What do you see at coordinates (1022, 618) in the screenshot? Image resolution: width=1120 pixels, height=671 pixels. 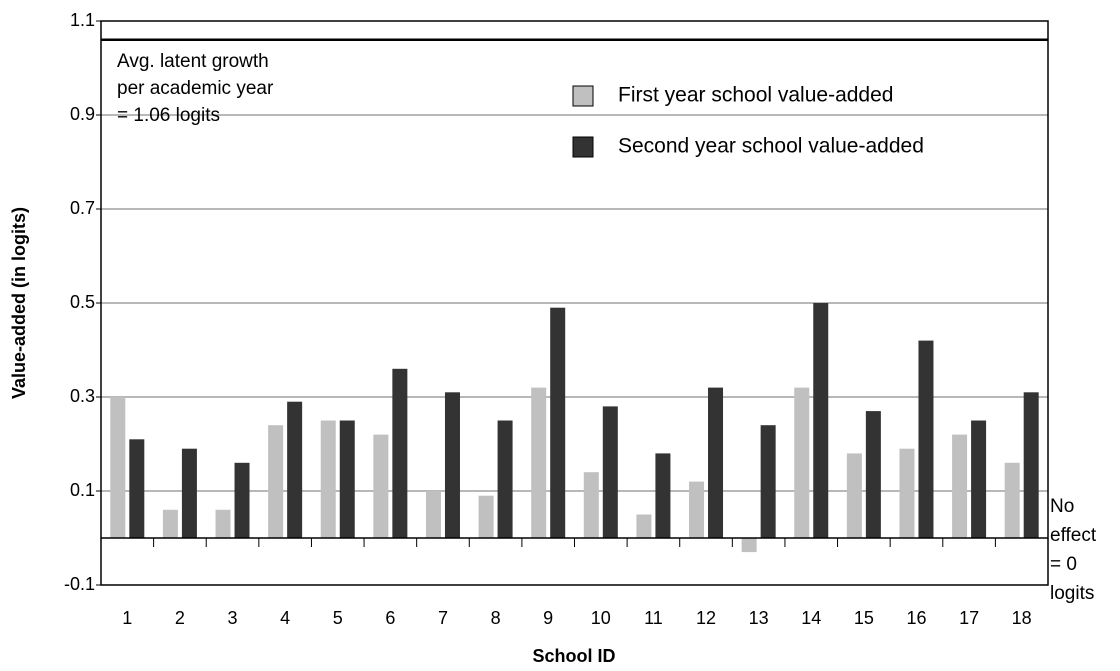 I see `x-tick-label: 18` at bounding box center [1022, 618].